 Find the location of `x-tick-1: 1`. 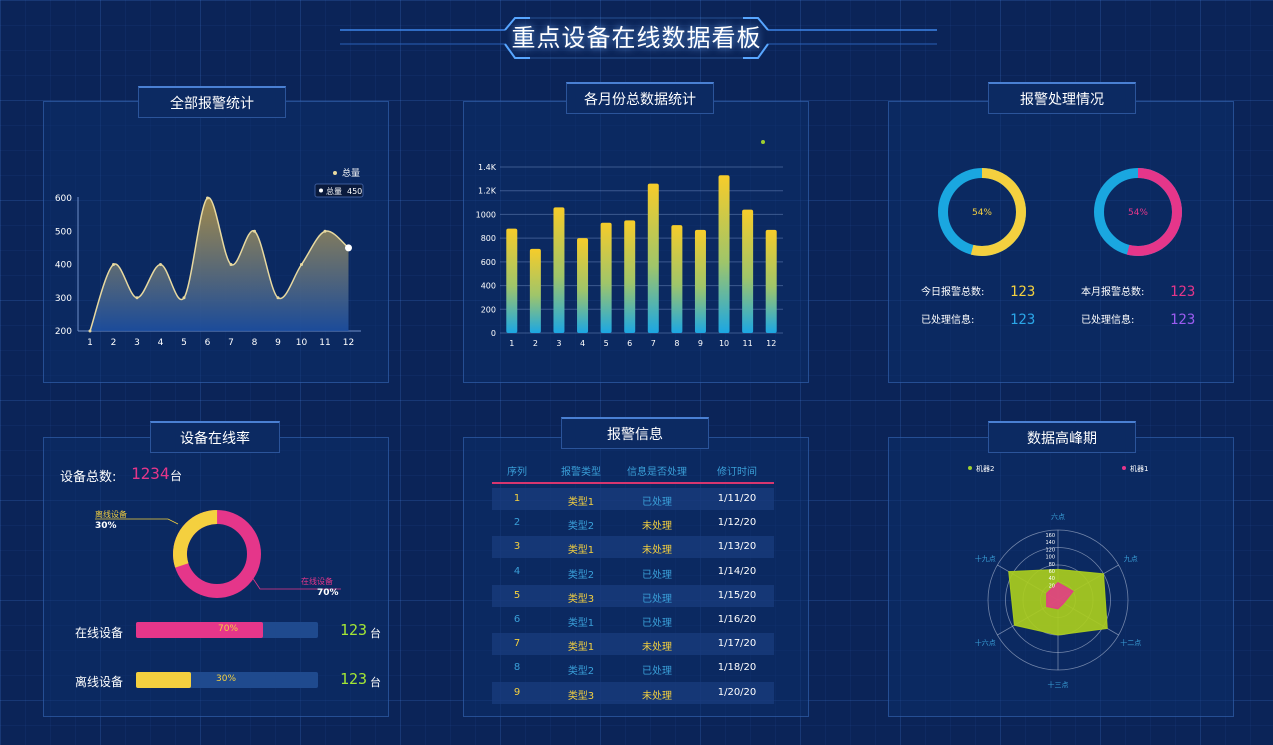

x-tick-1: 1 is located at coordinates (90, 343).